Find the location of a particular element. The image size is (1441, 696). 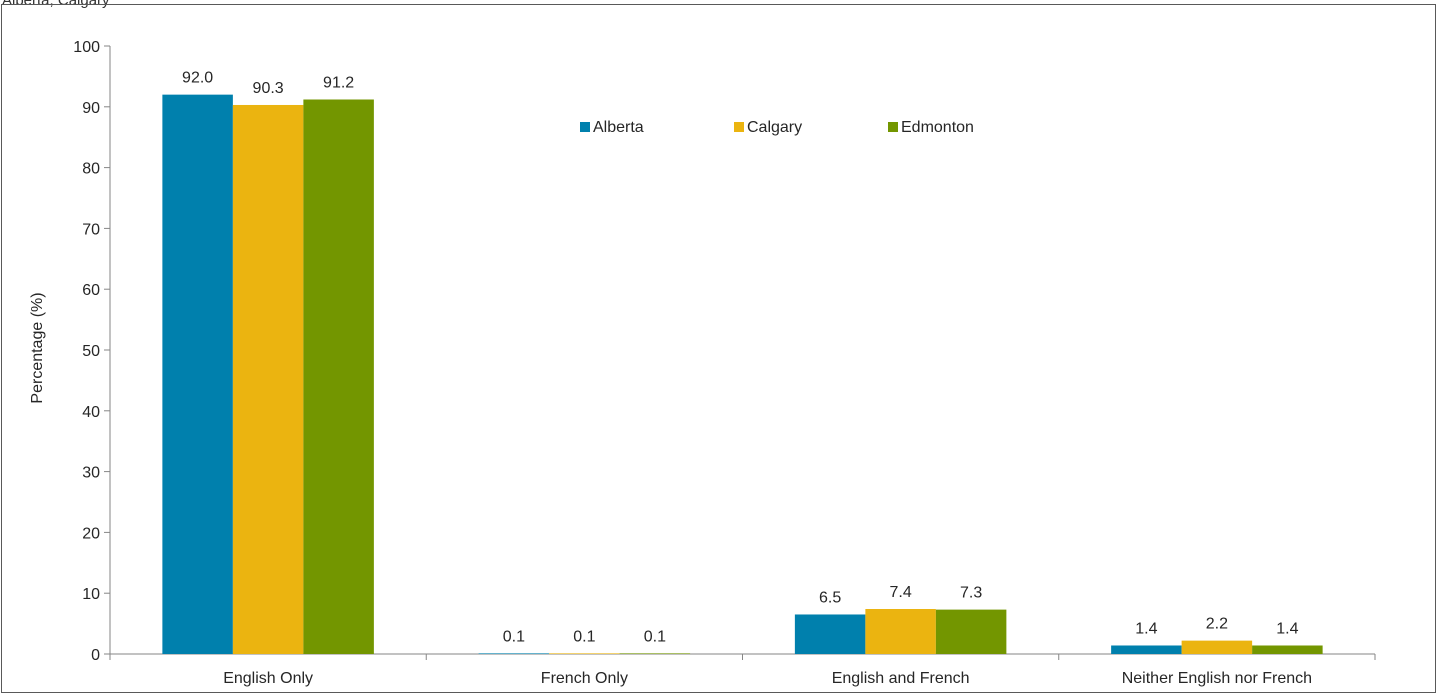

data-label: 6.5 is located at coordinates (830, 597).